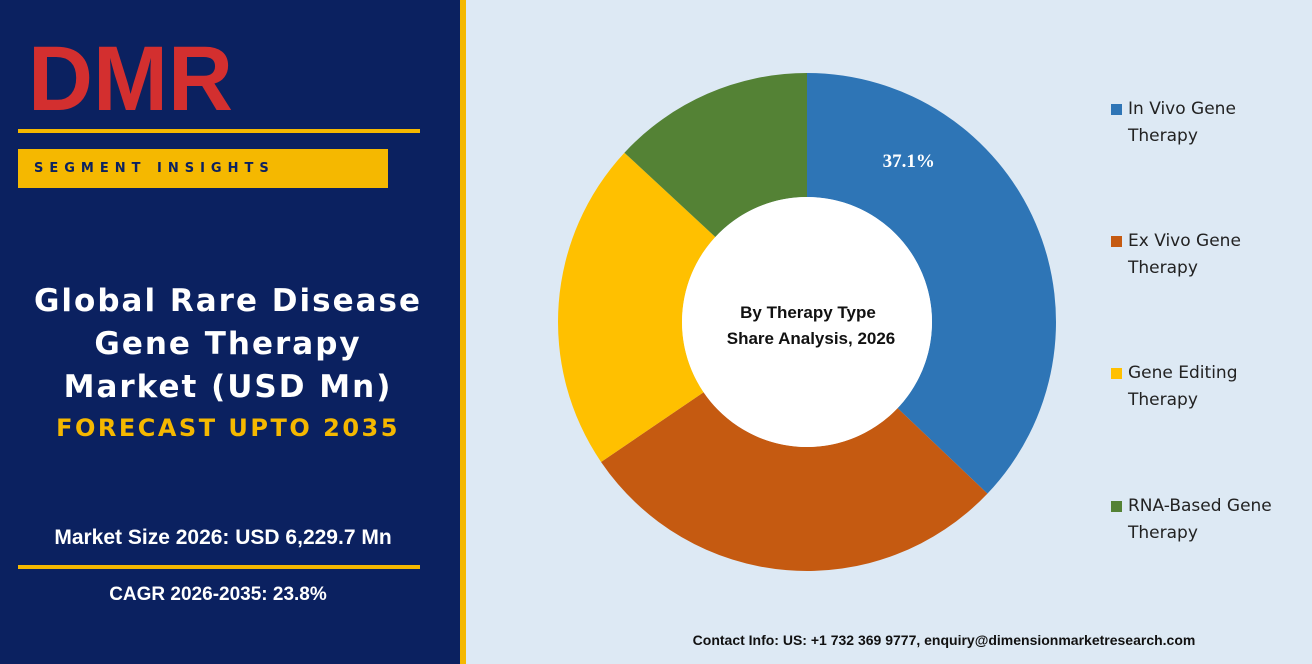  I want to click on title-line-2: Gene Therapy, so click(228, 344).